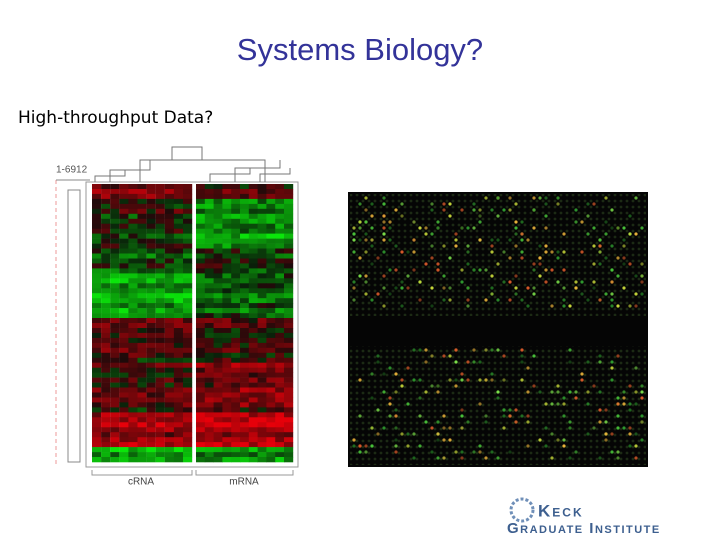 The image size is (720, 540). Describe the element at coordinates (192, 164) in the screenshot. I see `dendrogram` at that location.